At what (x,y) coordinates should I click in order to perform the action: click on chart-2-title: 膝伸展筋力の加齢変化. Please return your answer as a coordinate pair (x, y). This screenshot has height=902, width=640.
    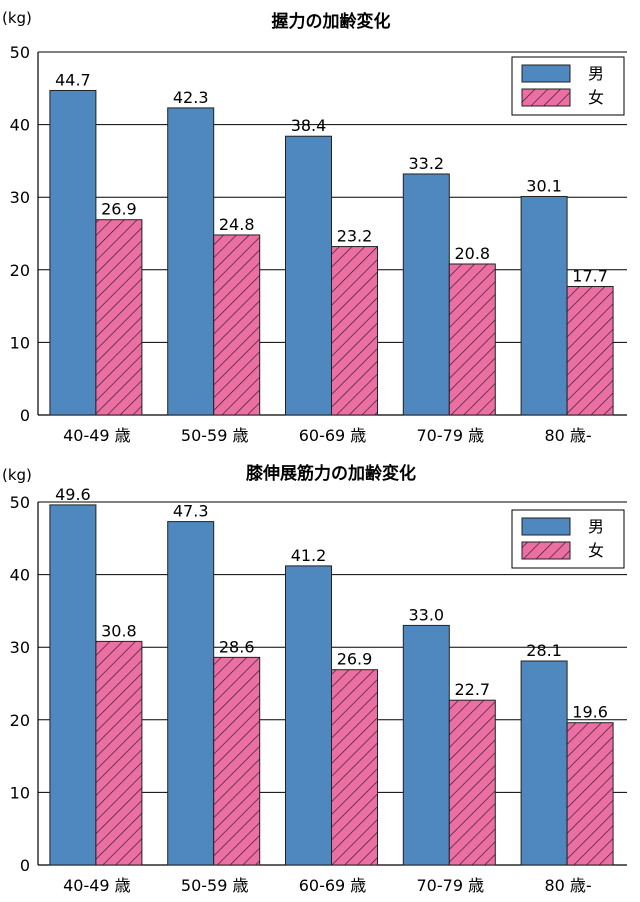
    Looking at the image, I should click on (331, 473).